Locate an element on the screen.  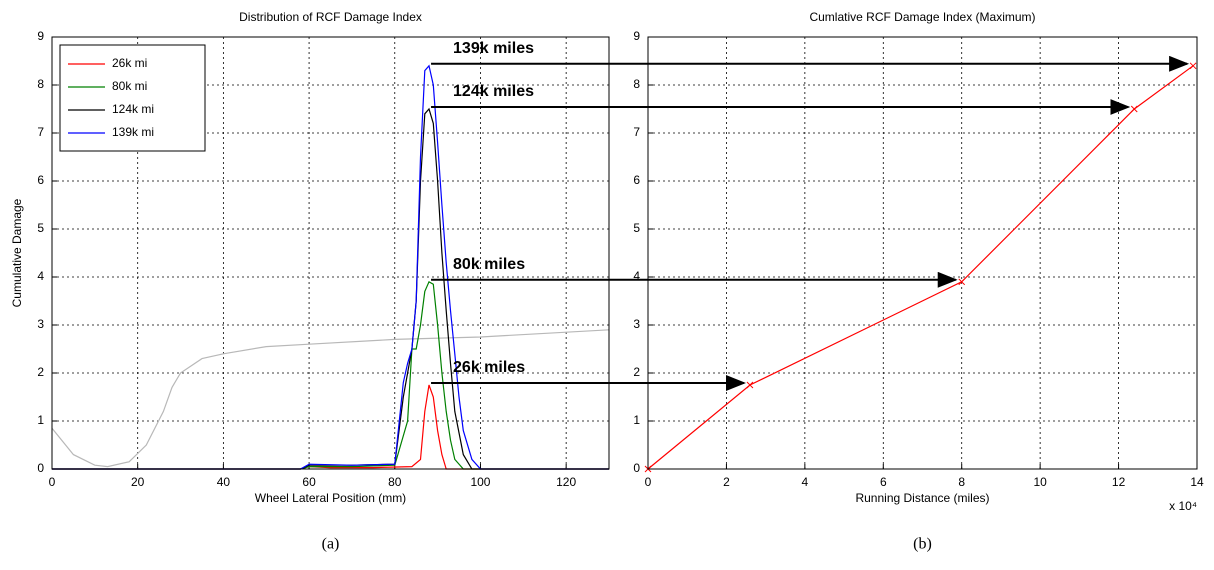
x-tick-label: 10 is located at coordinates (1040, 482).